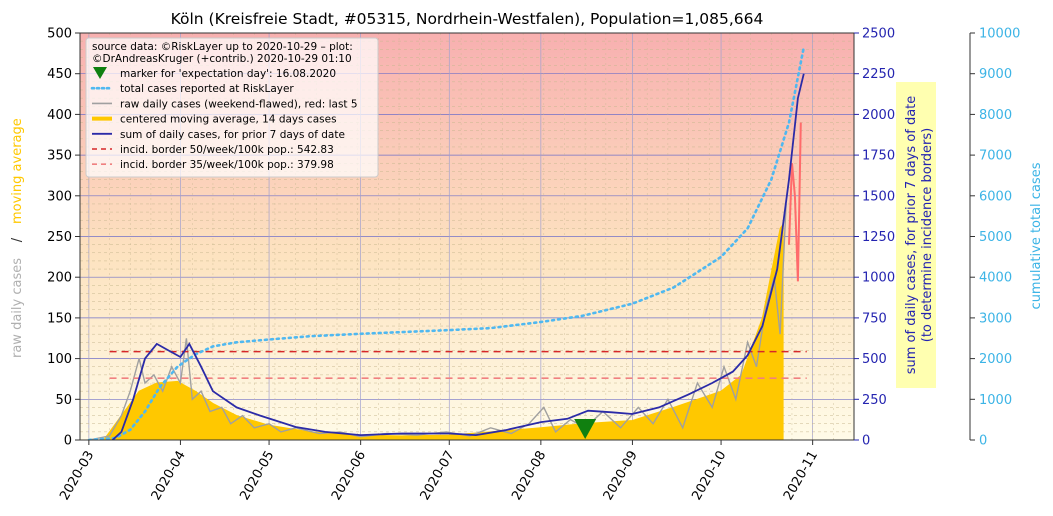 The width and height of the screenshot is (1053, 516). I want to click on legend-entry-label: incid. border 35/week/100k pop.: 379.98, so click(227, 165).